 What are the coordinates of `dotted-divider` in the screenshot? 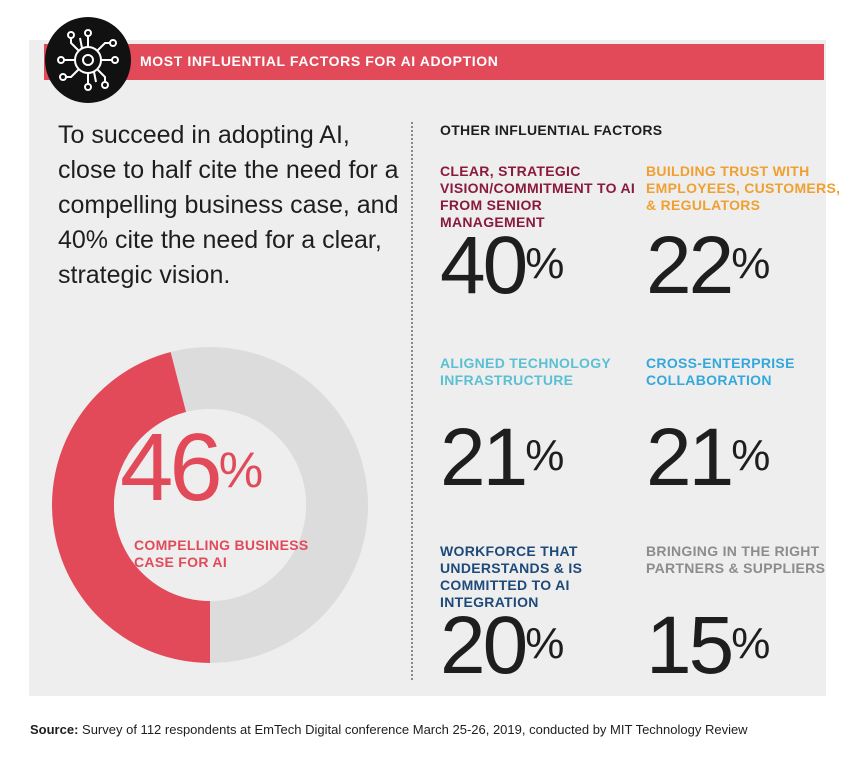 It's located at (412, 401).